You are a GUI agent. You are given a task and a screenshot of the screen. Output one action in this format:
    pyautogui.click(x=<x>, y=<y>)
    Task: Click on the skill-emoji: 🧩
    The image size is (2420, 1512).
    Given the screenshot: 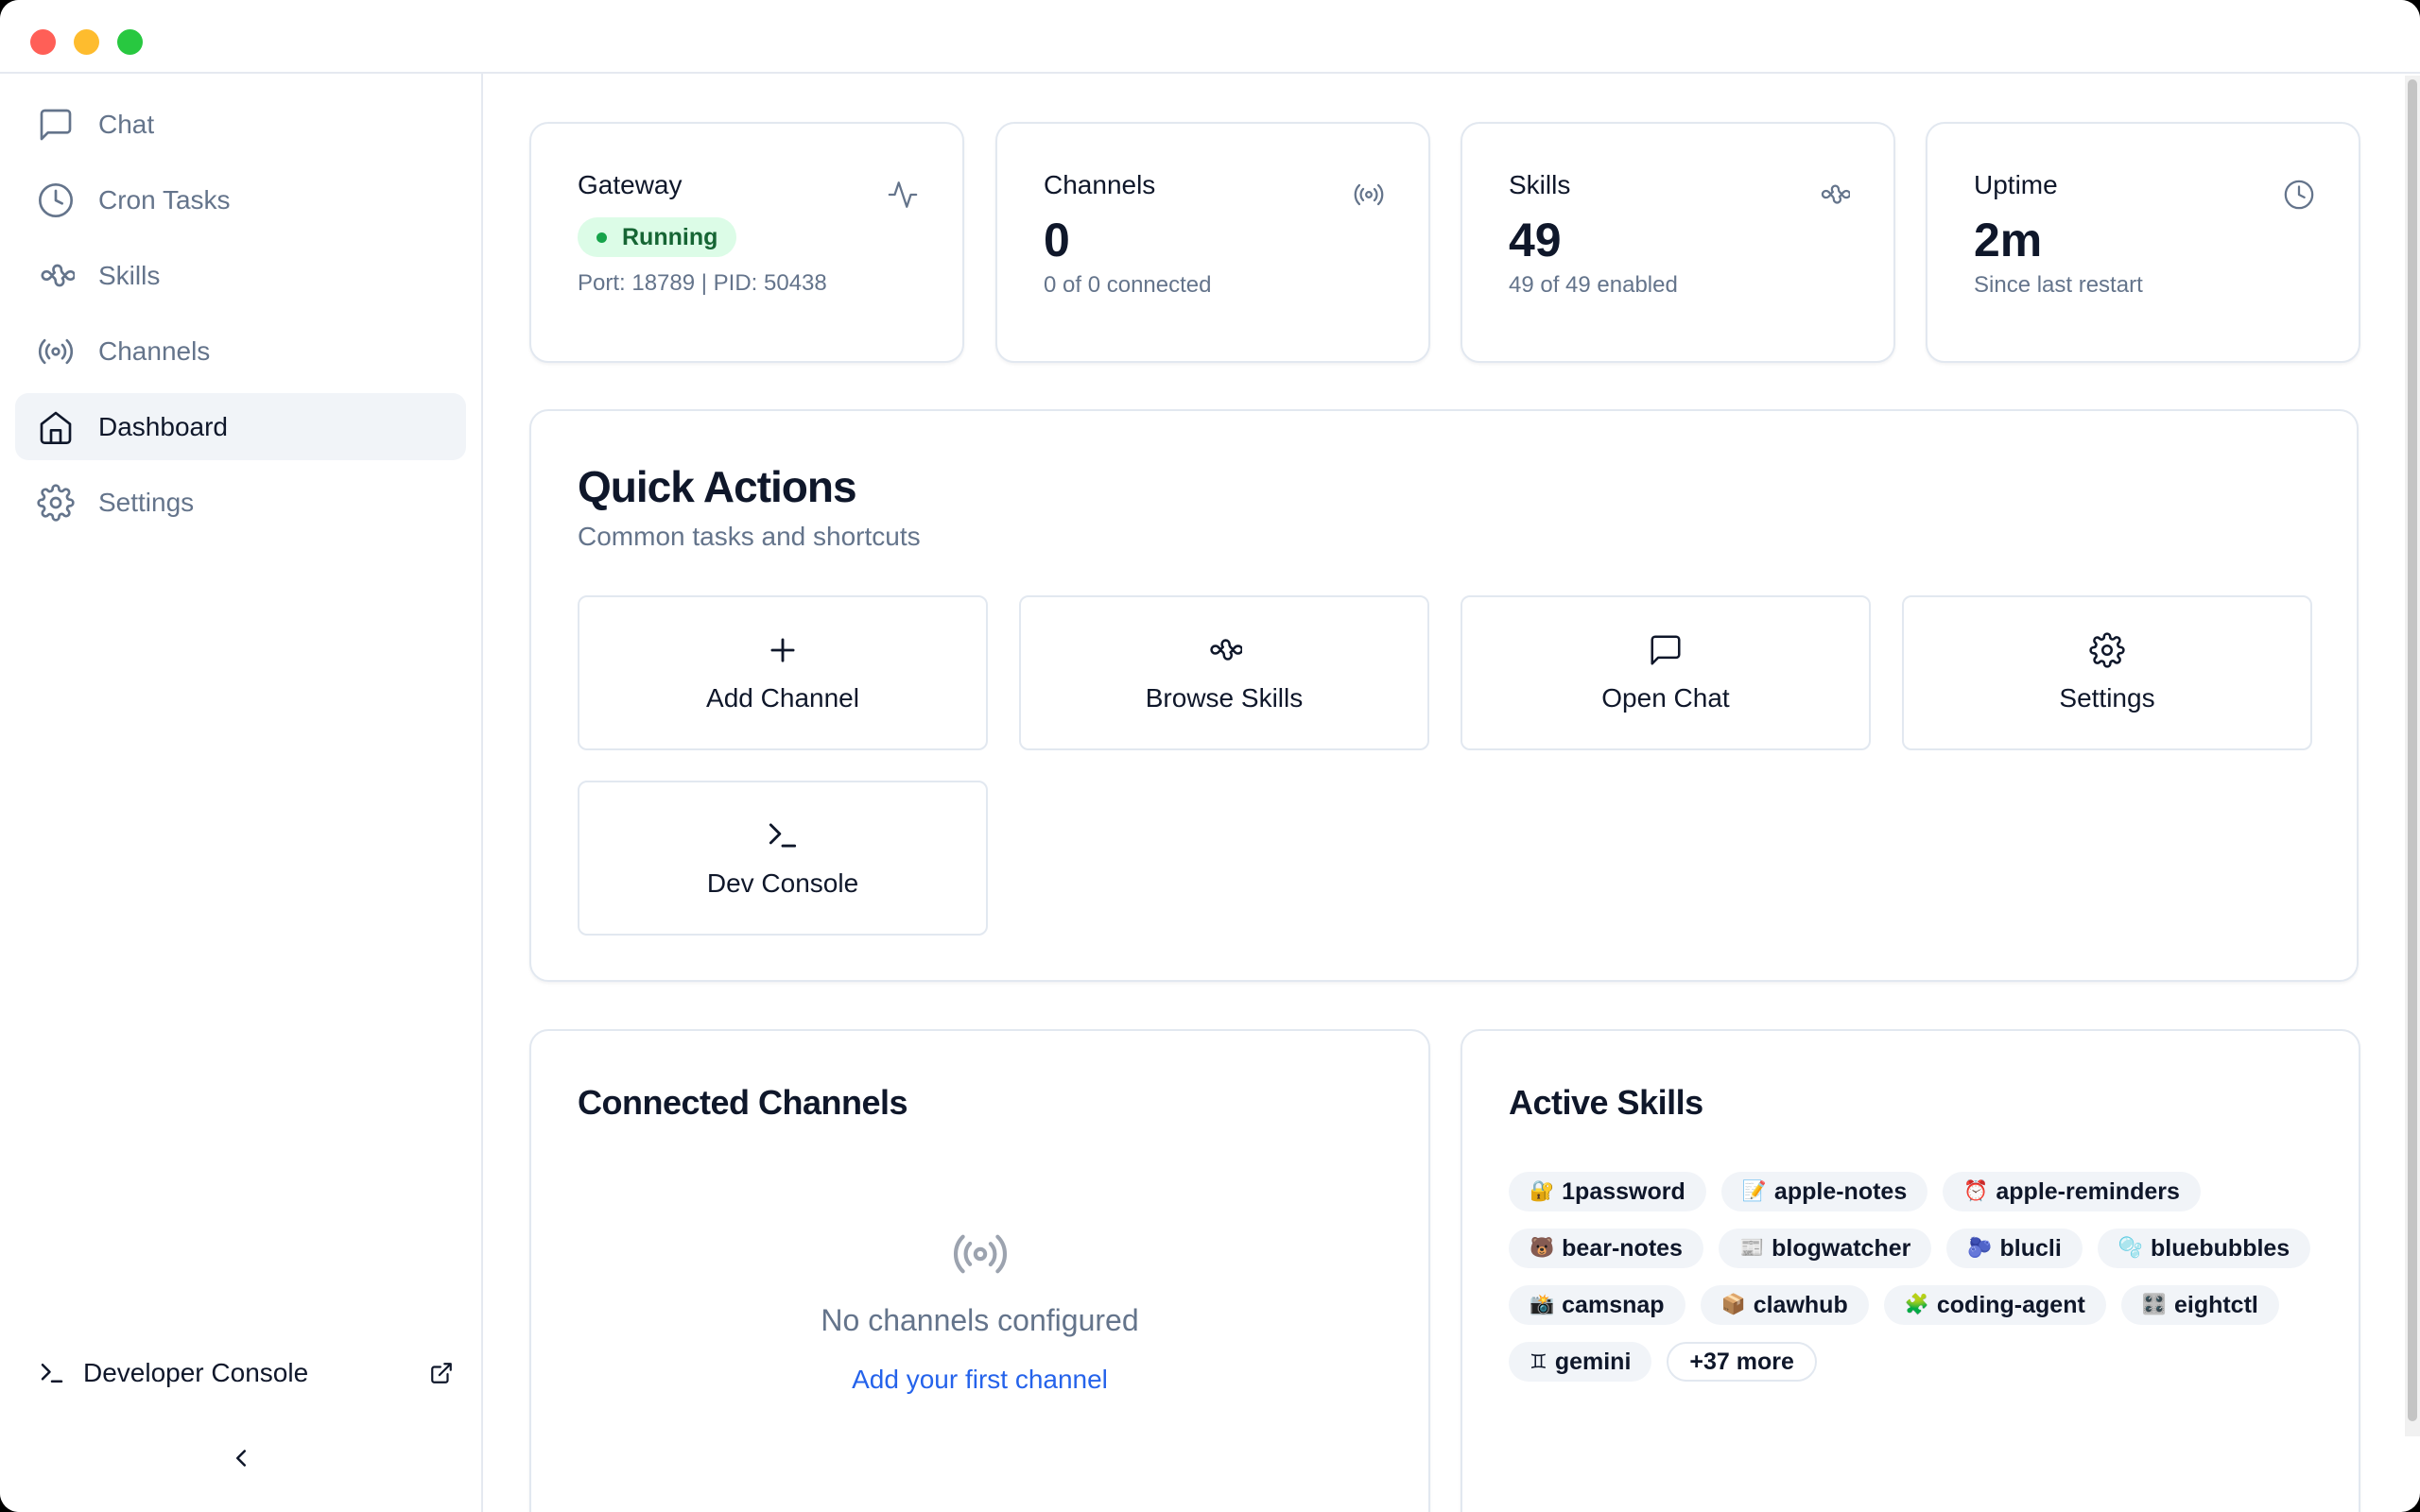 What is the action you would take?
    pyautogui.click(x=1916, y=1304)
    